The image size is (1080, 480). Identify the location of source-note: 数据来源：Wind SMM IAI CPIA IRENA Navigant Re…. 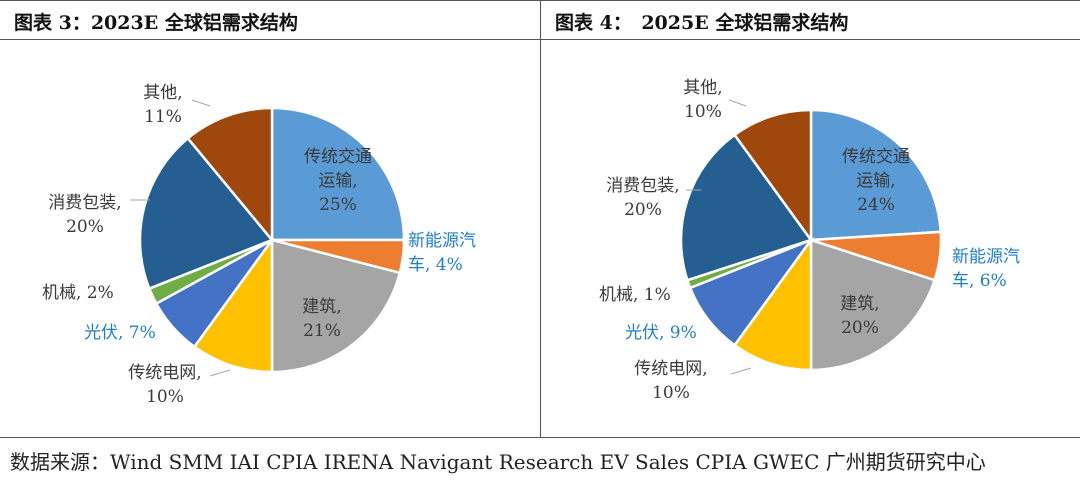
(498, 462).